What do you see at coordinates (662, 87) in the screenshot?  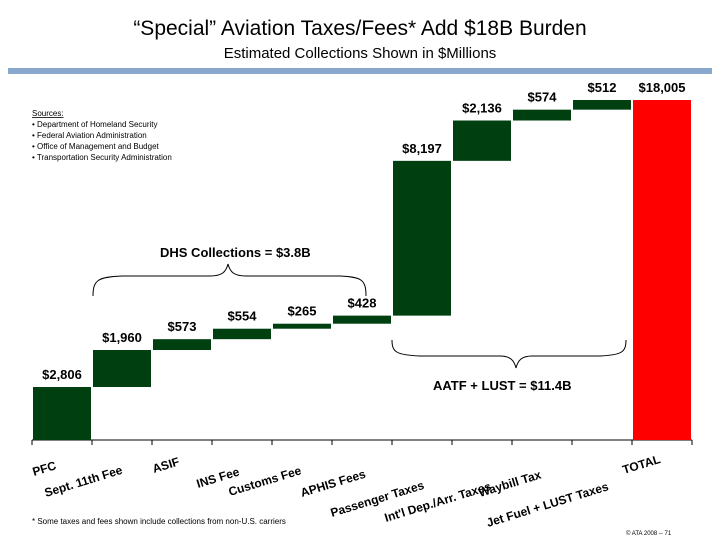 I see `value-label-total: $18,005` at bounding box center [662, 87].